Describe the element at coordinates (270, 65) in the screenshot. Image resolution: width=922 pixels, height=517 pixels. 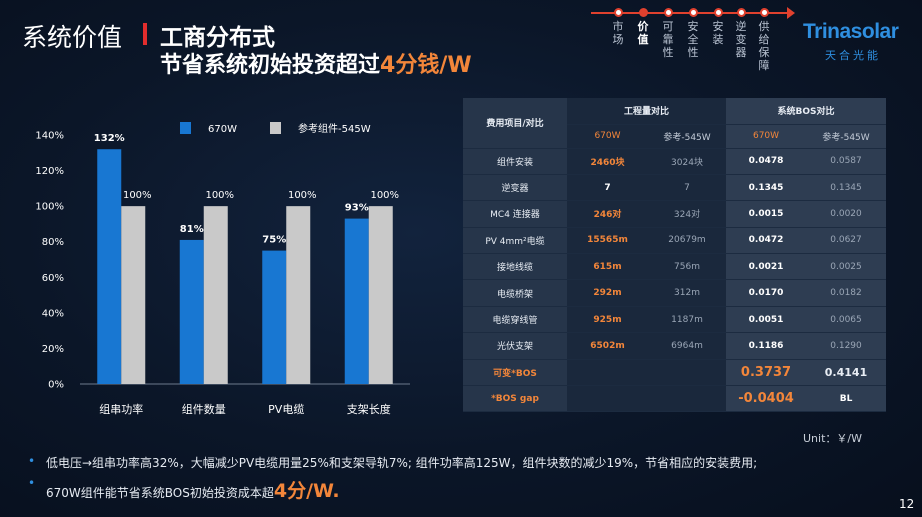
I see `headline-text: 节省系统初始投资超过` at that location.